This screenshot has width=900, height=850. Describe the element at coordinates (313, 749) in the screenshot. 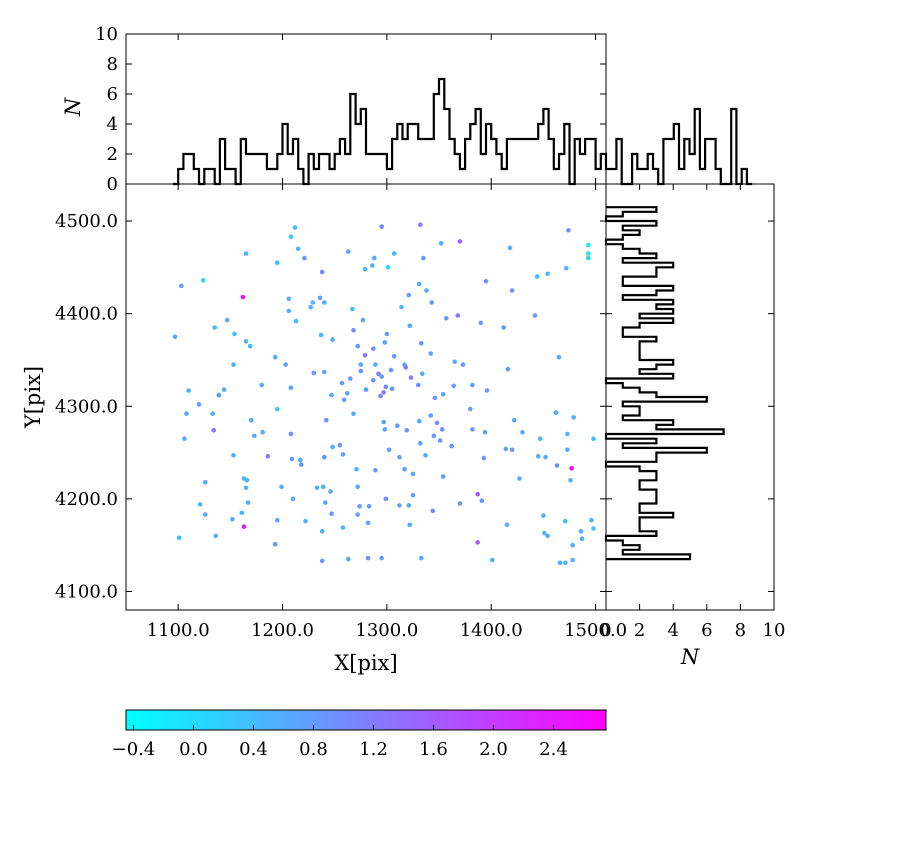

I see `colorbar-tick-label: 0.8` at that location.